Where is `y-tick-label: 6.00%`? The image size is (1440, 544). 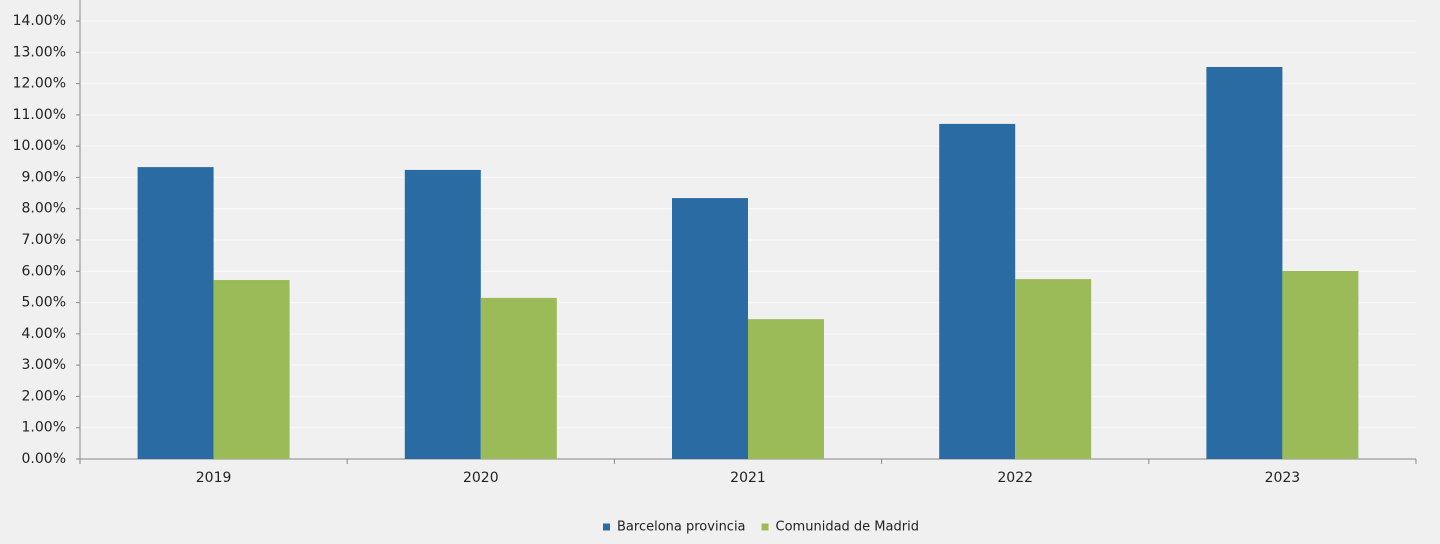 y-tick-label: 6.00% is located at coordinates (44, 271).